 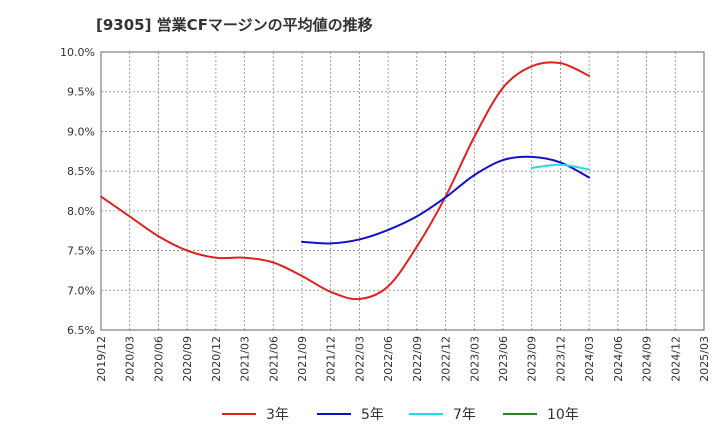 What do you see at coordinates (331, 359) in the screenshot?
I see `x-tick-label: 2021/12` at bounding box center [331, 359].